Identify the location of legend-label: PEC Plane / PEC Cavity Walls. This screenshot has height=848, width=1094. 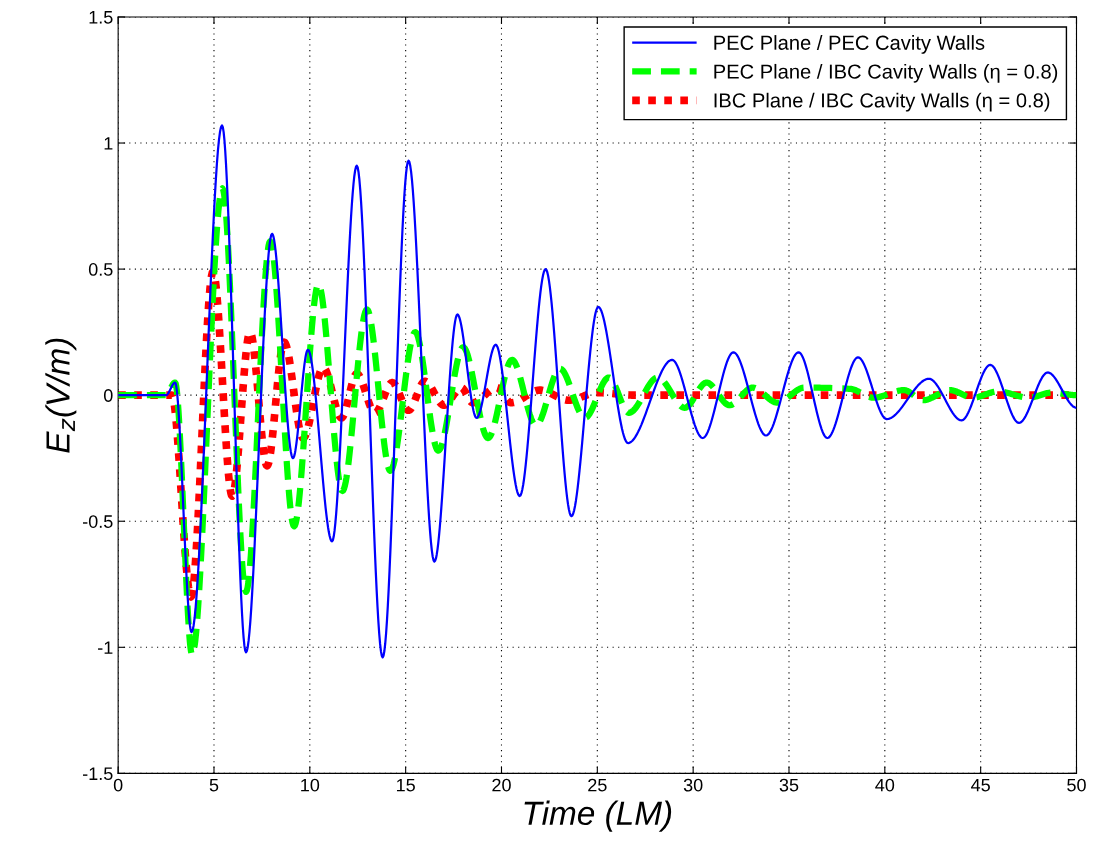
(849, 44).